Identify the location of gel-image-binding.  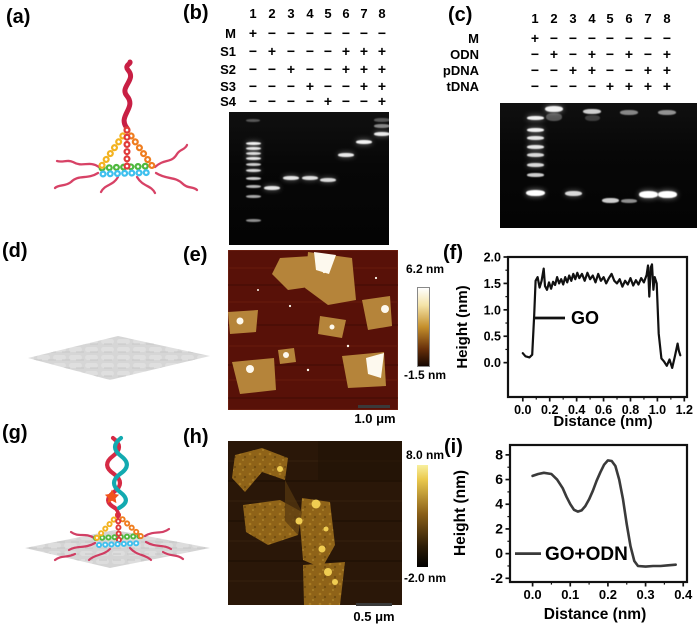
(598, 165).